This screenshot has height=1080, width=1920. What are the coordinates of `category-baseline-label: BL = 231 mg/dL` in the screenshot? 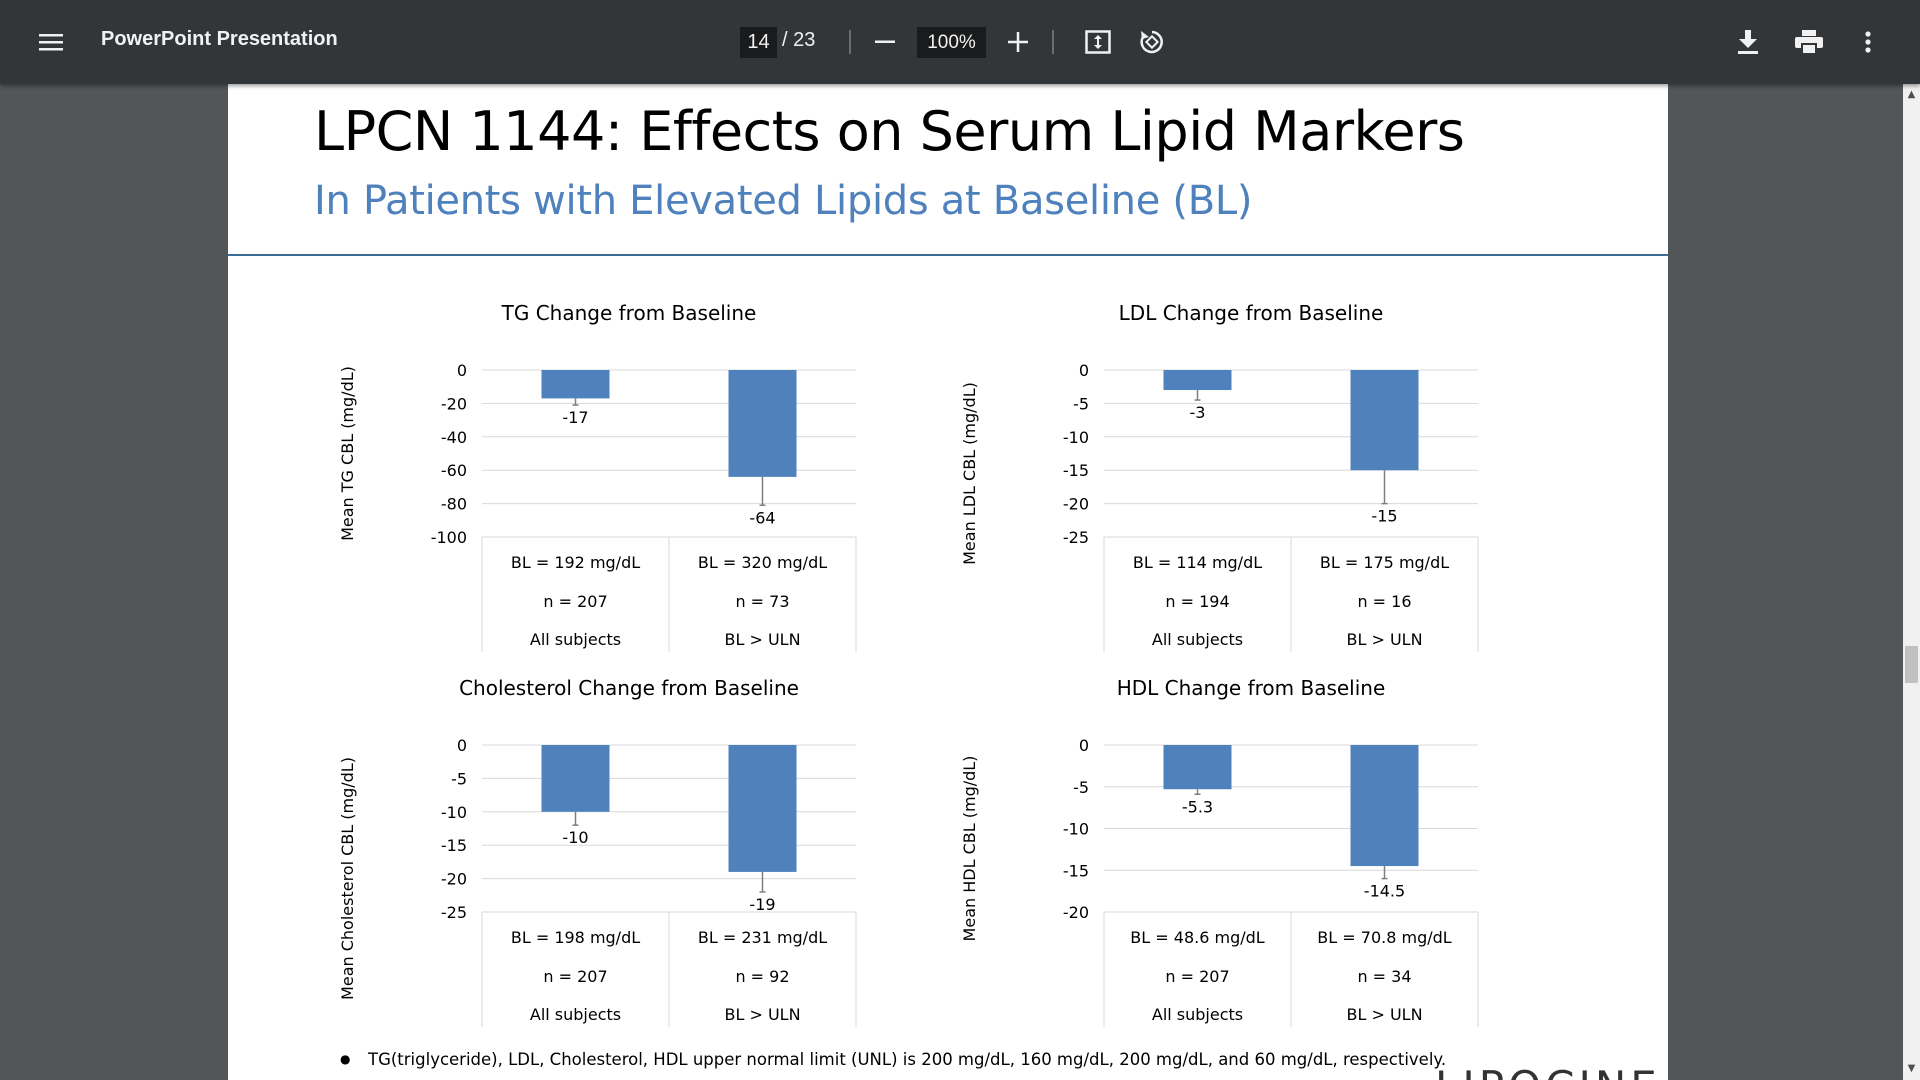 It's located at (762, 937).